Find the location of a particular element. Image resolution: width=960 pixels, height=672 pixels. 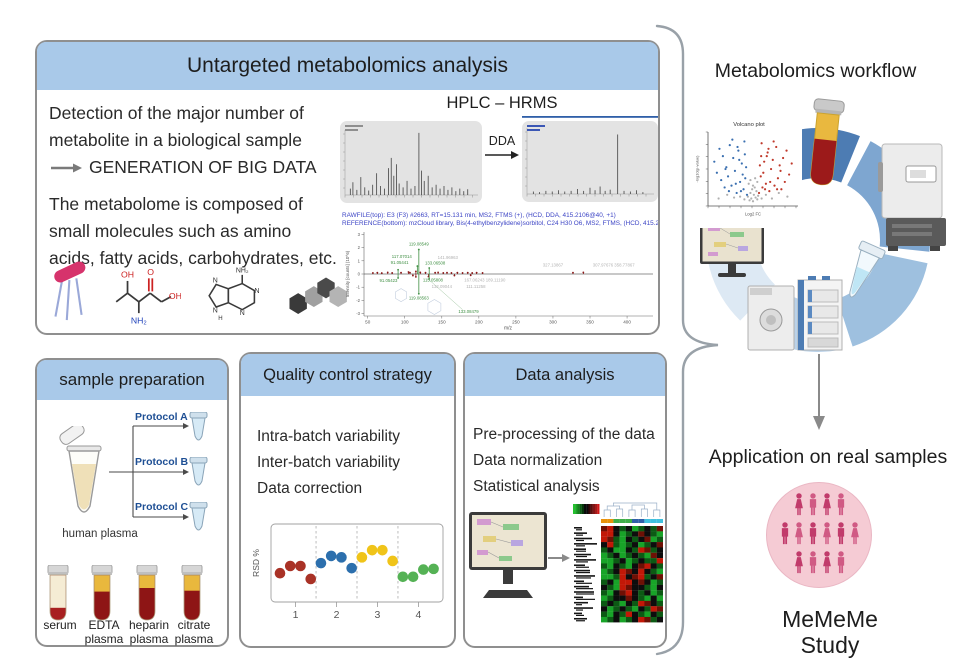

panel-header: Untargeted metabolomics analysis is located at coordinates (347, 66).